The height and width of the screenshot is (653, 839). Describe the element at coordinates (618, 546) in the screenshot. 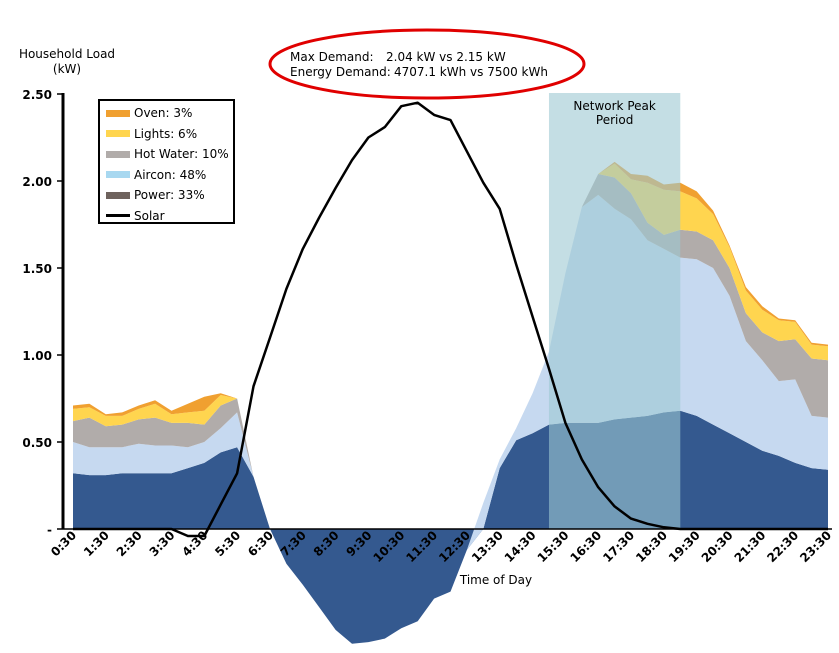

I see `x-tick-label: 17:30` at that location.